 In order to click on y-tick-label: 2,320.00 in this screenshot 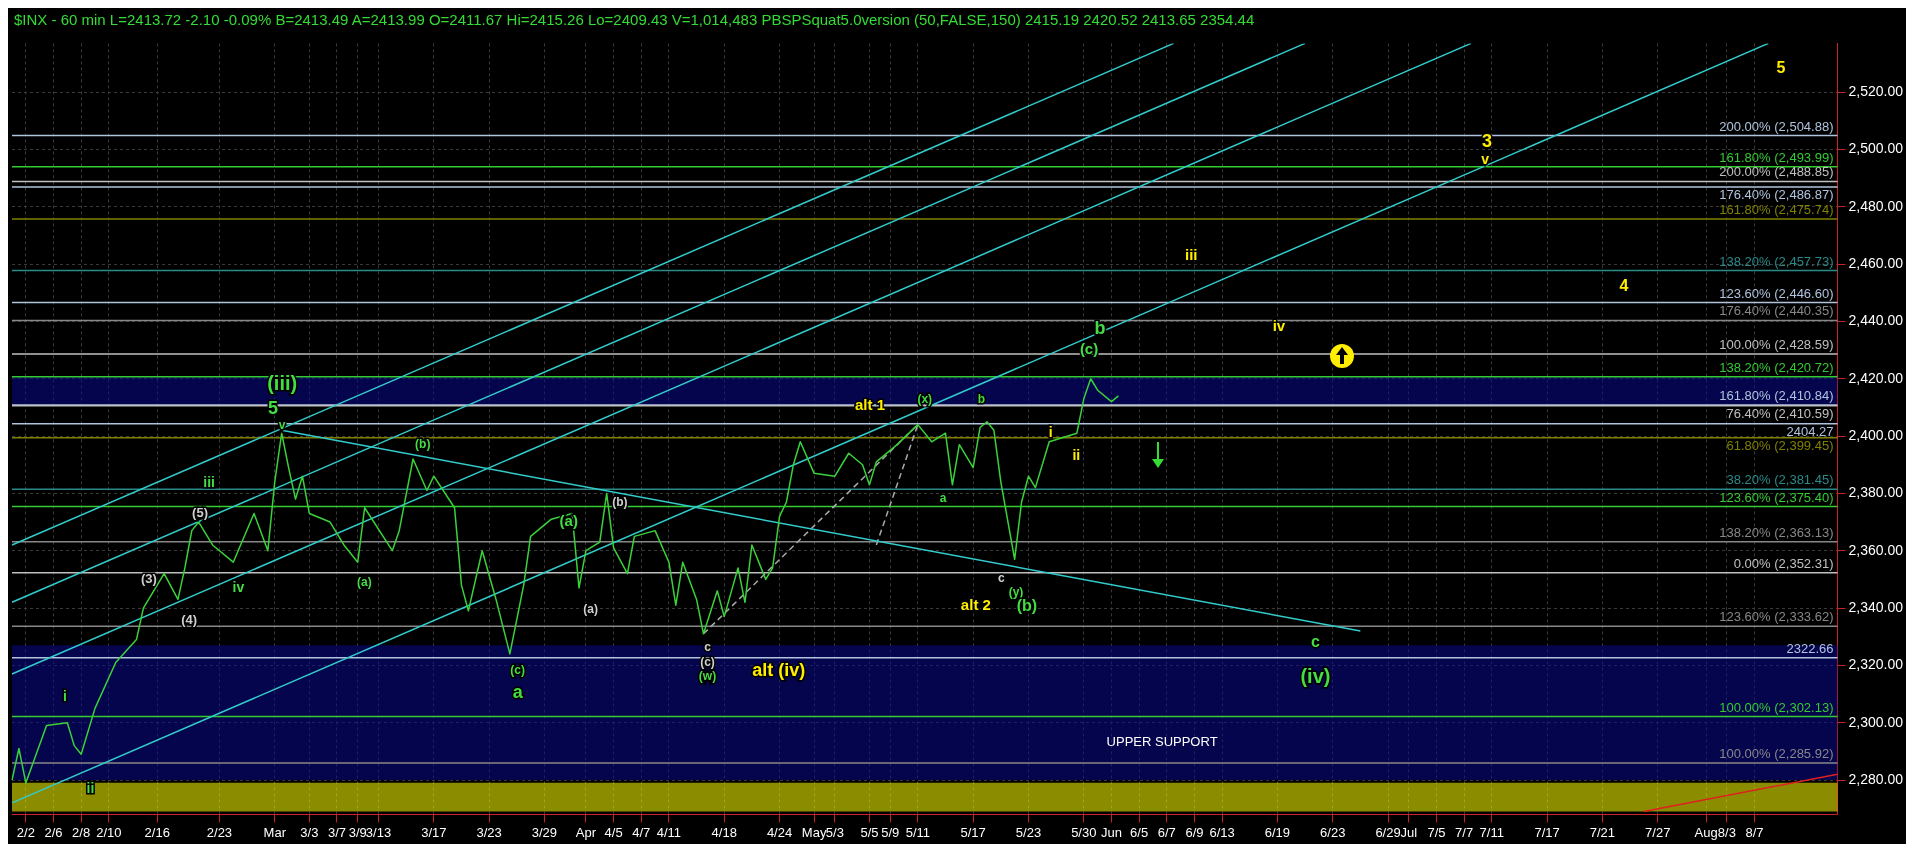, I will do `click(1876, 664)`.